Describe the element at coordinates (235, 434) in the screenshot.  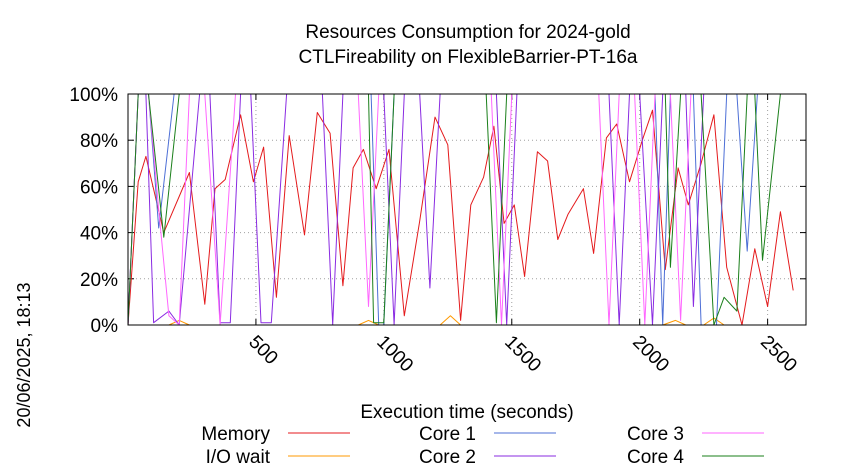
I see `legend-label: Memory` at that location.